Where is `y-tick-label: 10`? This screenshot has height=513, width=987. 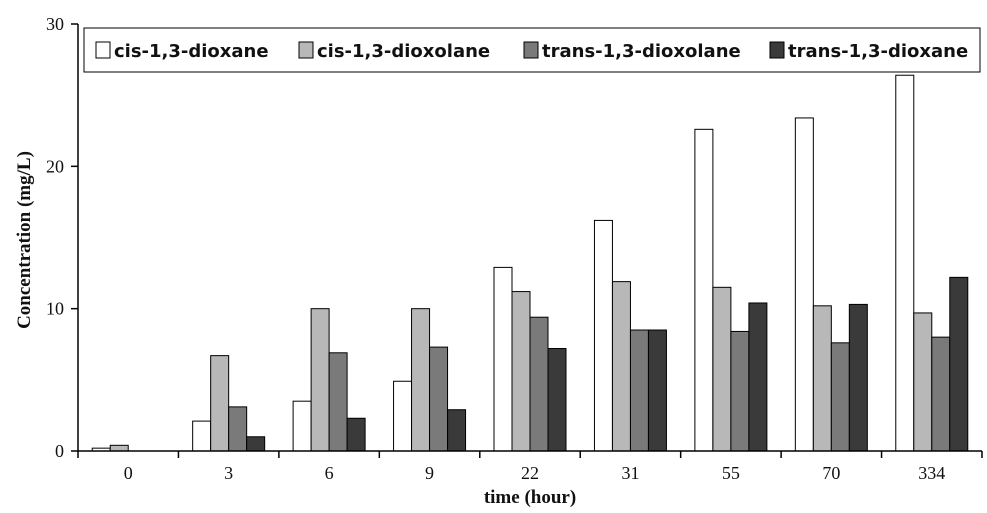
y-tick-label: 10 is located at coordinates (55, 309).